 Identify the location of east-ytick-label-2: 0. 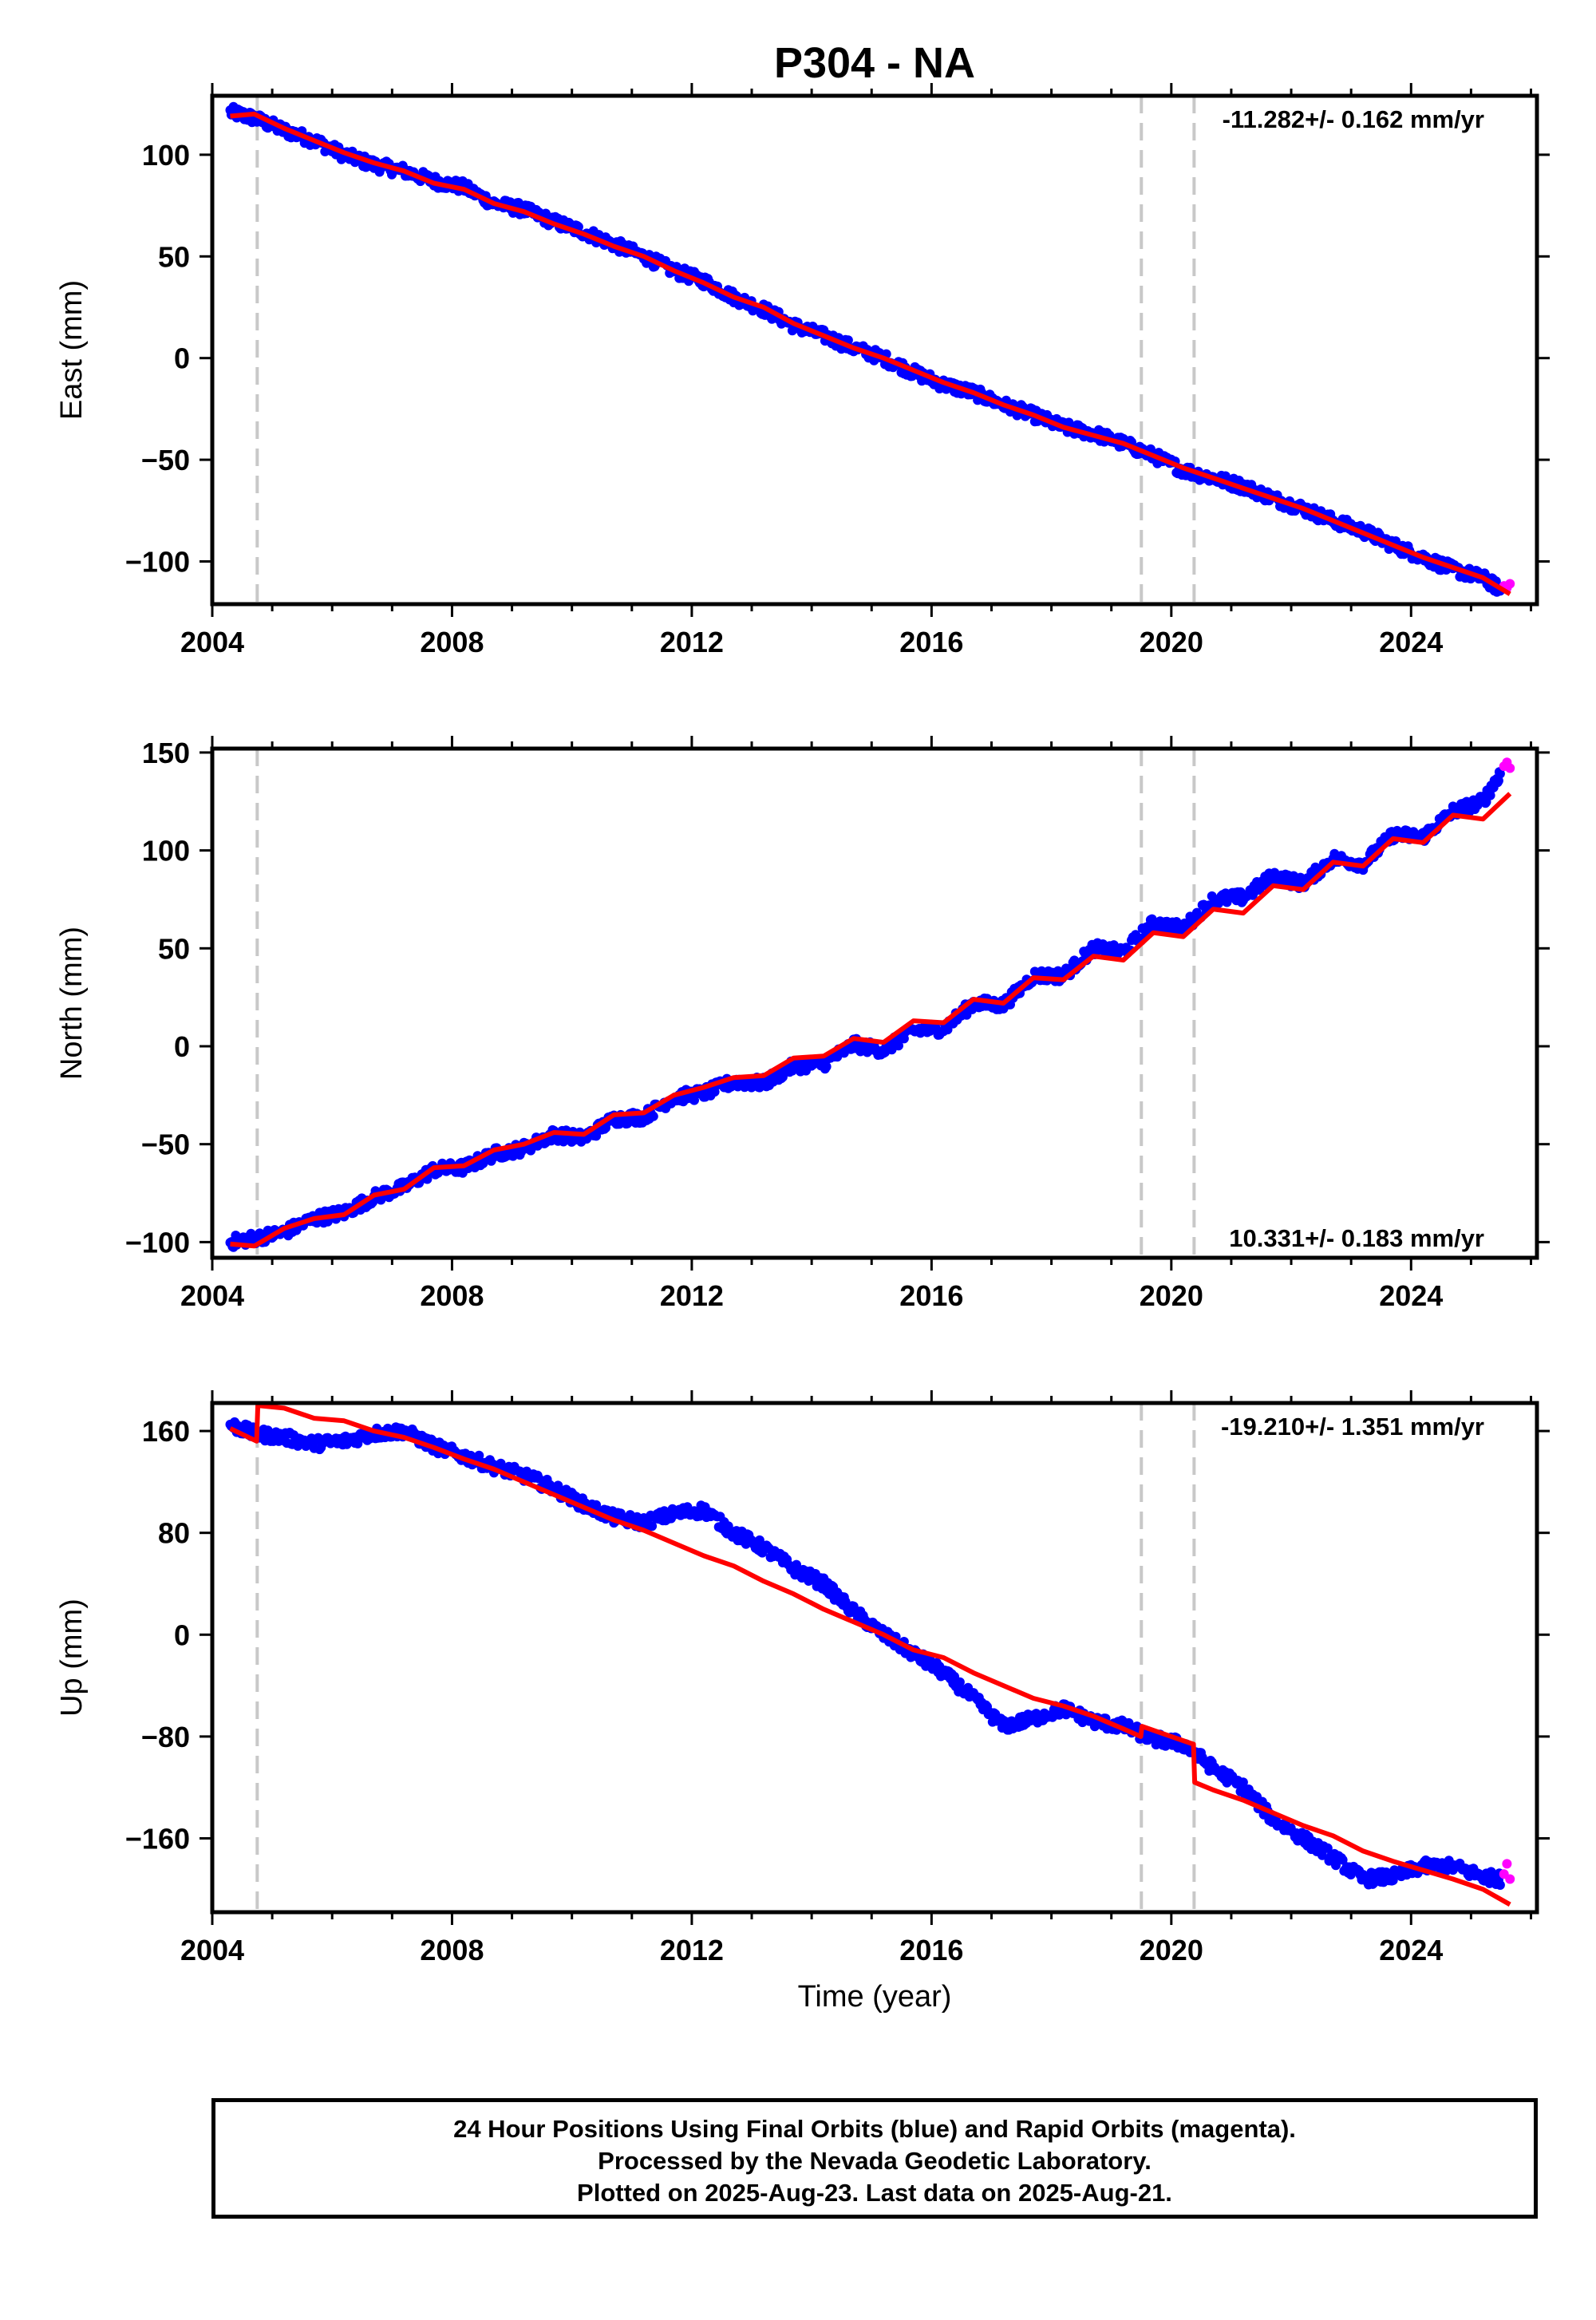
(182, 358).